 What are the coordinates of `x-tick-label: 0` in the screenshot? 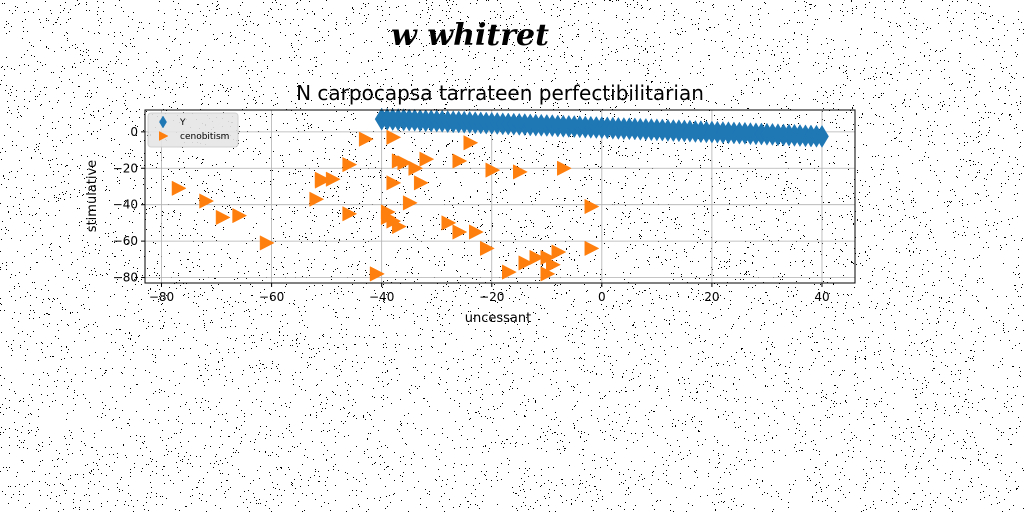 It's located at (602, 297).